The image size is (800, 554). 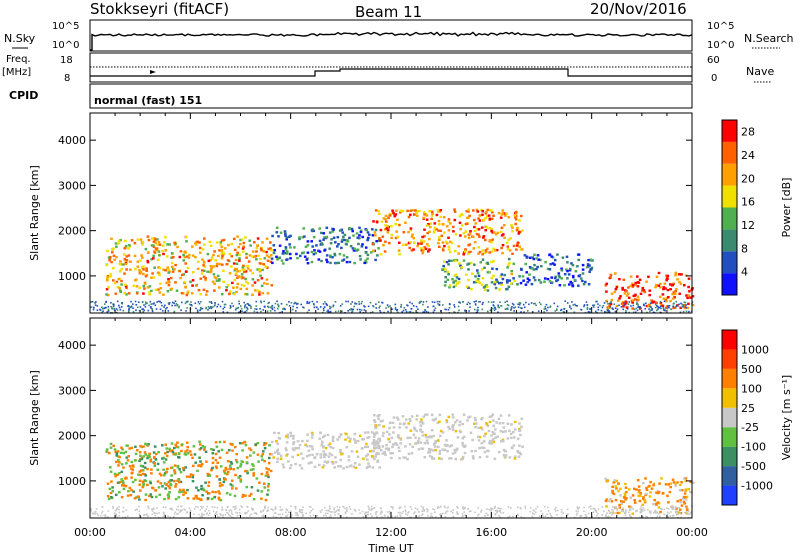 What do you see at coordinates (18, 59) in the screenshot?
I see `freq-label: Freq.` at bounding box center [18, 59].